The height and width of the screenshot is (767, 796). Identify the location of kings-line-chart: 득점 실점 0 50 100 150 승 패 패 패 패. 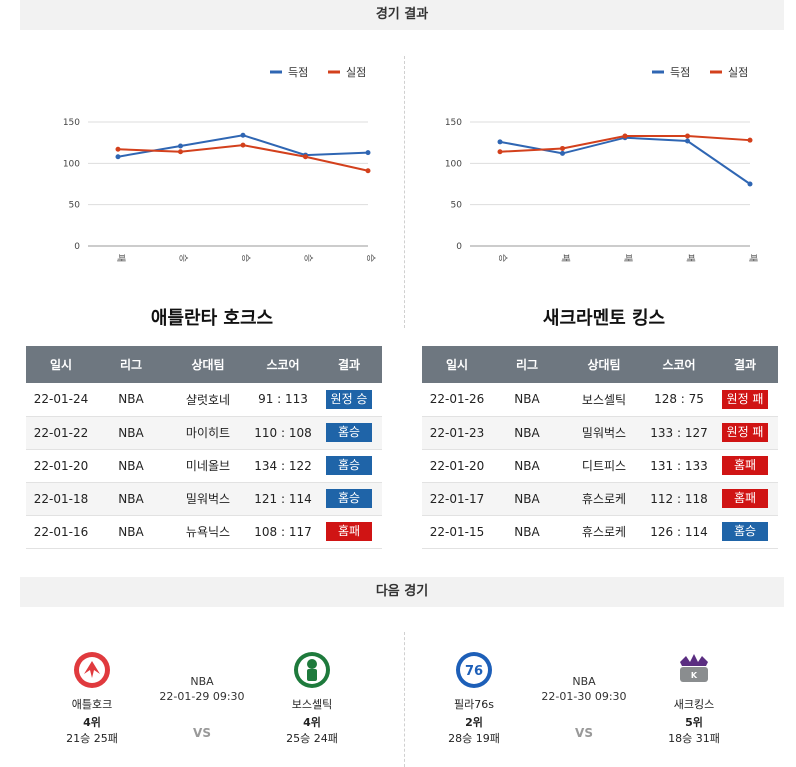
(601, 164).